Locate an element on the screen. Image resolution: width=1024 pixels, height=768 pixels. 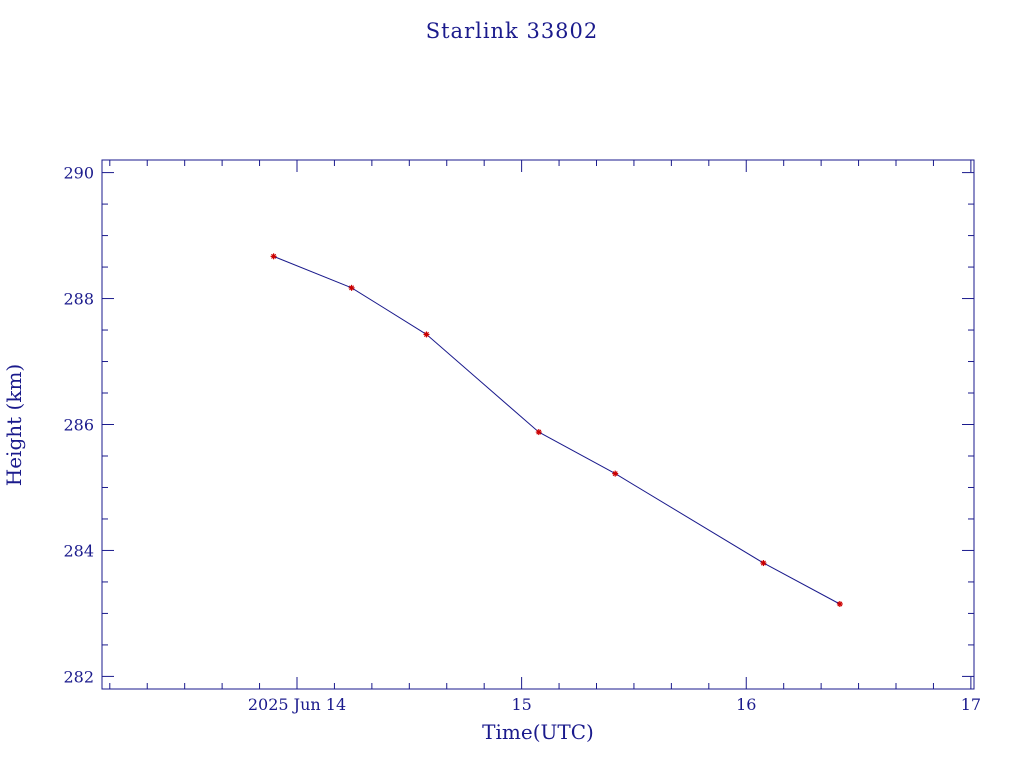
x-tick-label: 15 is located at coordinates (521, 704).